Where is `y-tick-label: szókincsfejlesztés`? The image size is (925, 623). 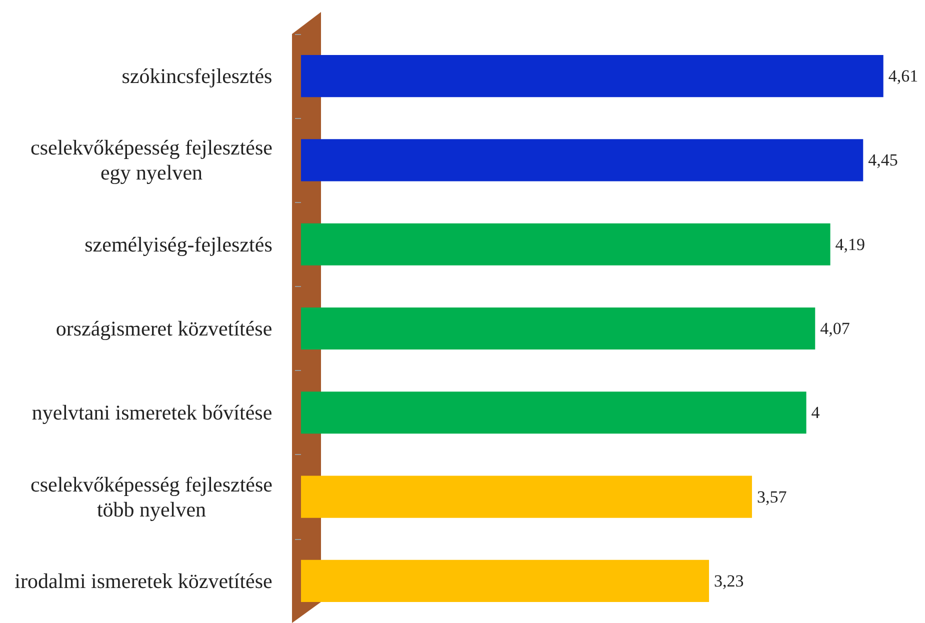 y-tick-label: szókincsfejlesztés is located at coordinates (197, 76).